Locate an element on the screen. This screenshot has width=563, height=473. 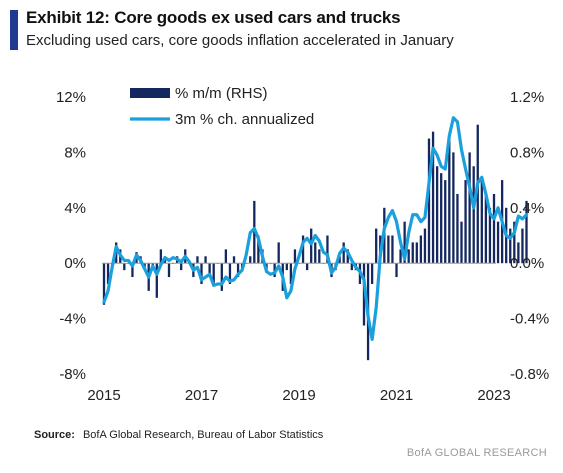
left-tick-label: -4% is located at coordinates (72, 319).